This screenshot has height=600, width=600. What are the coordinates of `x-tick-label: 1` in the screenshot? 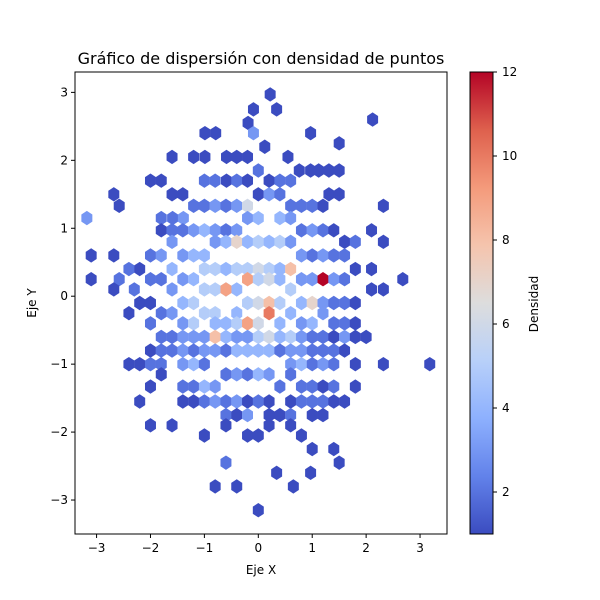 It's located at (312, 548).